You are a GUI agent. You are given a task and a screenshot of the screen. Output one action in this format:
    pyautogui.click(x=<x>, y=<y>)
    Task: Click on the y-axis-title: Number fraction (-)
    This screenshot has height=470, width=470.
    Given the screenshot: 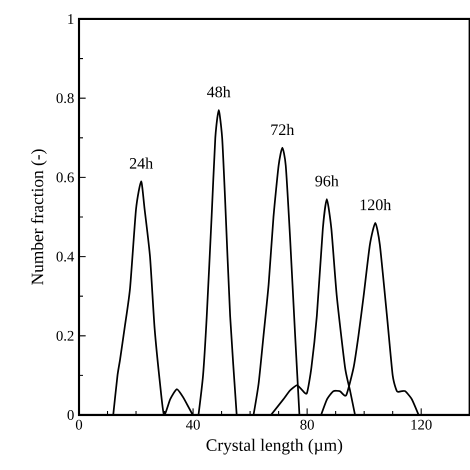 What is the action you would take?
    pyautogui.click(x=38, y=217)
    